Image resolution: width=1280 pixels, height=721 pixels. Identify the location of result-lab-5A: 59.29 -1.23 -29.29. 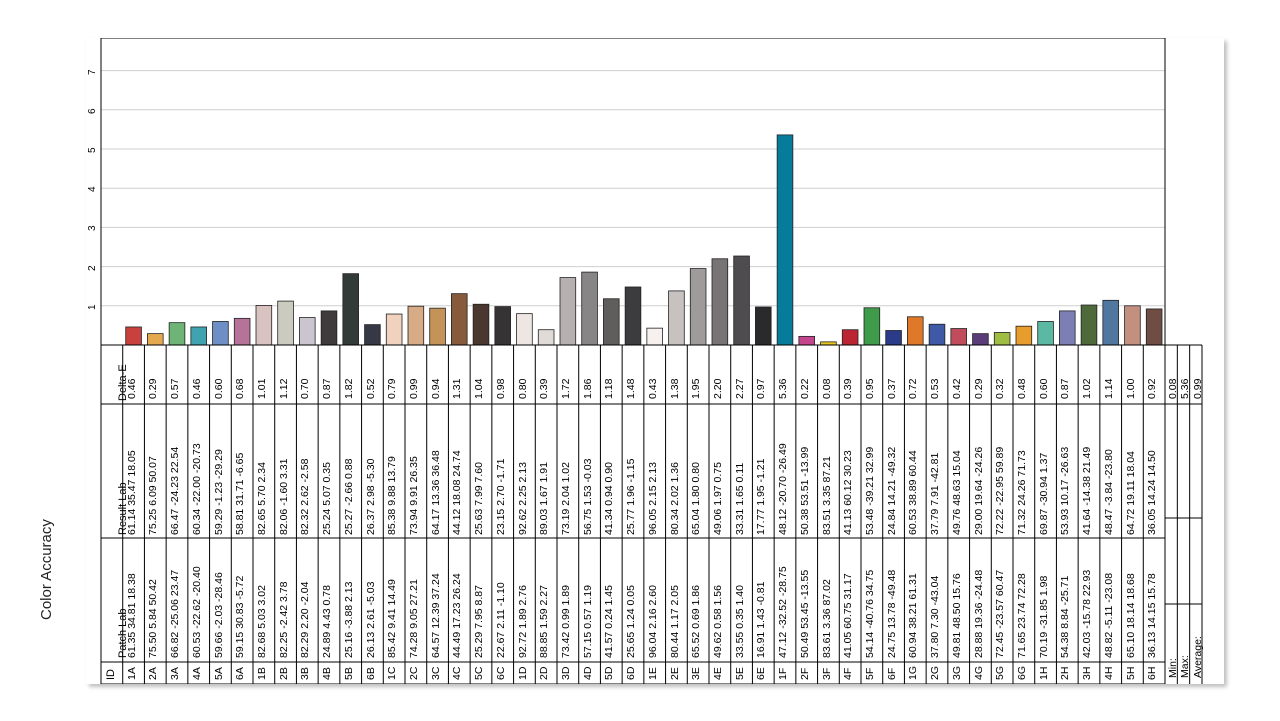
(218, 492).